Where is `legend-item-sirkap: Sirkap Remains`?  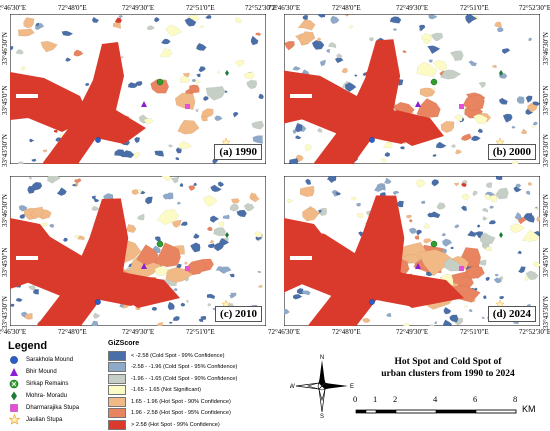
legend-item-sirkap: Sirkap Remains is located at coordinates (38, 383).